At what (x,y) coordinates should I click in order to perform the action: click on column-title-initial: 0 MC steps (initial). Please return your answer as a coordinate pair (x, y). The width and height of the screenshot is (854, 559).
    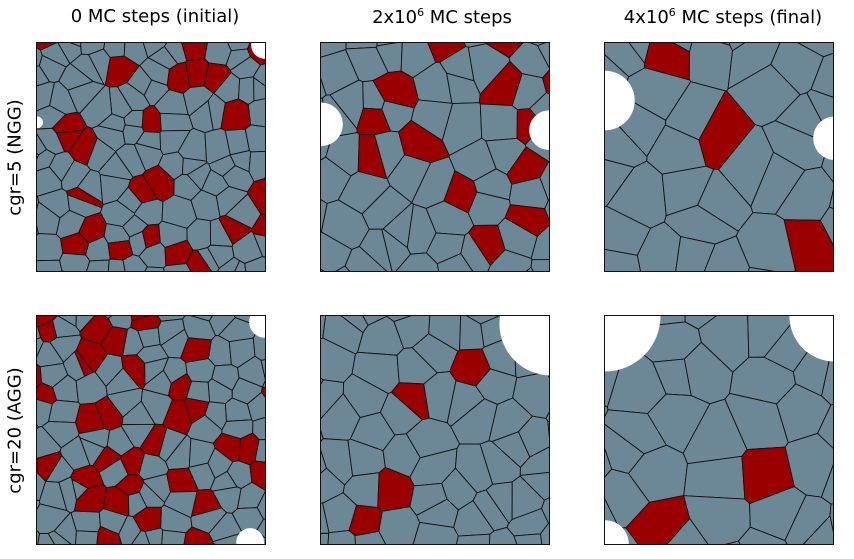
    Looking at the image, I should click on (155, 16).